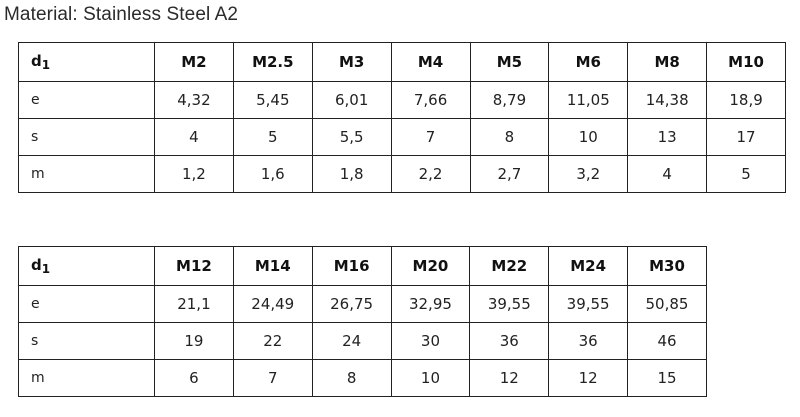 Image resolution: width=800 pixels, height=417 pixels. I want to click on column-header: M4, so click(430, 62).